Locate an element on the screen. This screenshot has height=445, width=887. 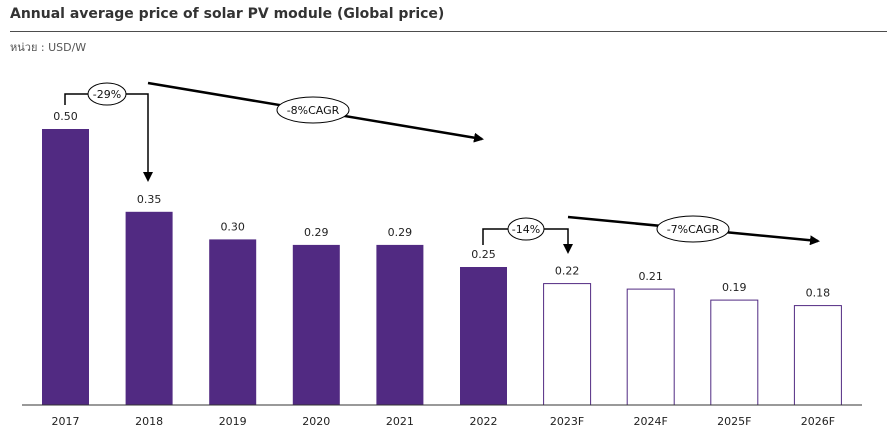
category-label-2024F: 2024F is located at coordinates (651, 421).